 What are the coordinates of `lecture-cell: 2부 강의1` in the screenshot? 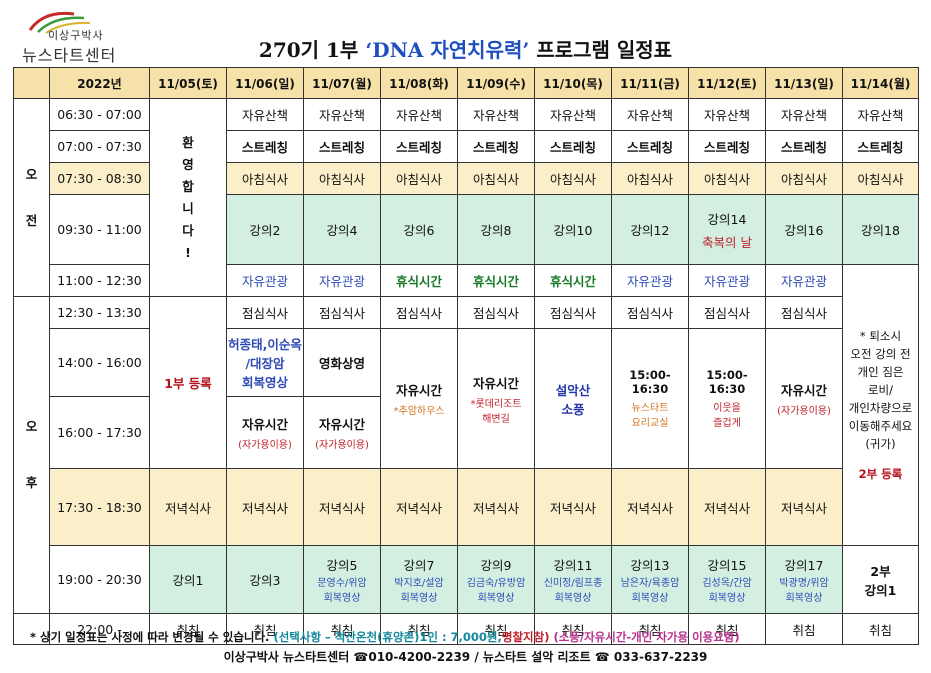 It's located at (880, 579).